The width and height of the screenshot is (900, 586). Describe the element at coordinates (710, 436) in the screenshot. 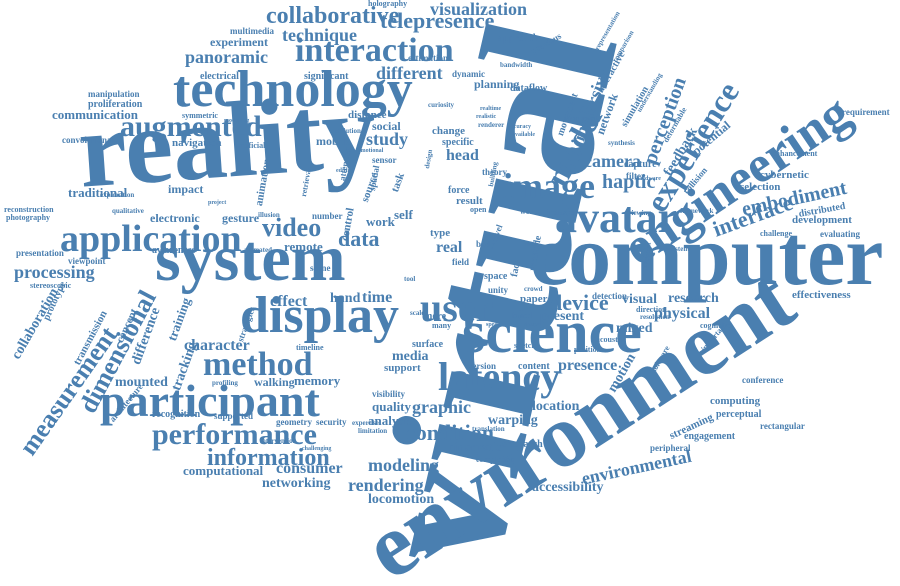

I see `word-engagement: engagement` at that location.